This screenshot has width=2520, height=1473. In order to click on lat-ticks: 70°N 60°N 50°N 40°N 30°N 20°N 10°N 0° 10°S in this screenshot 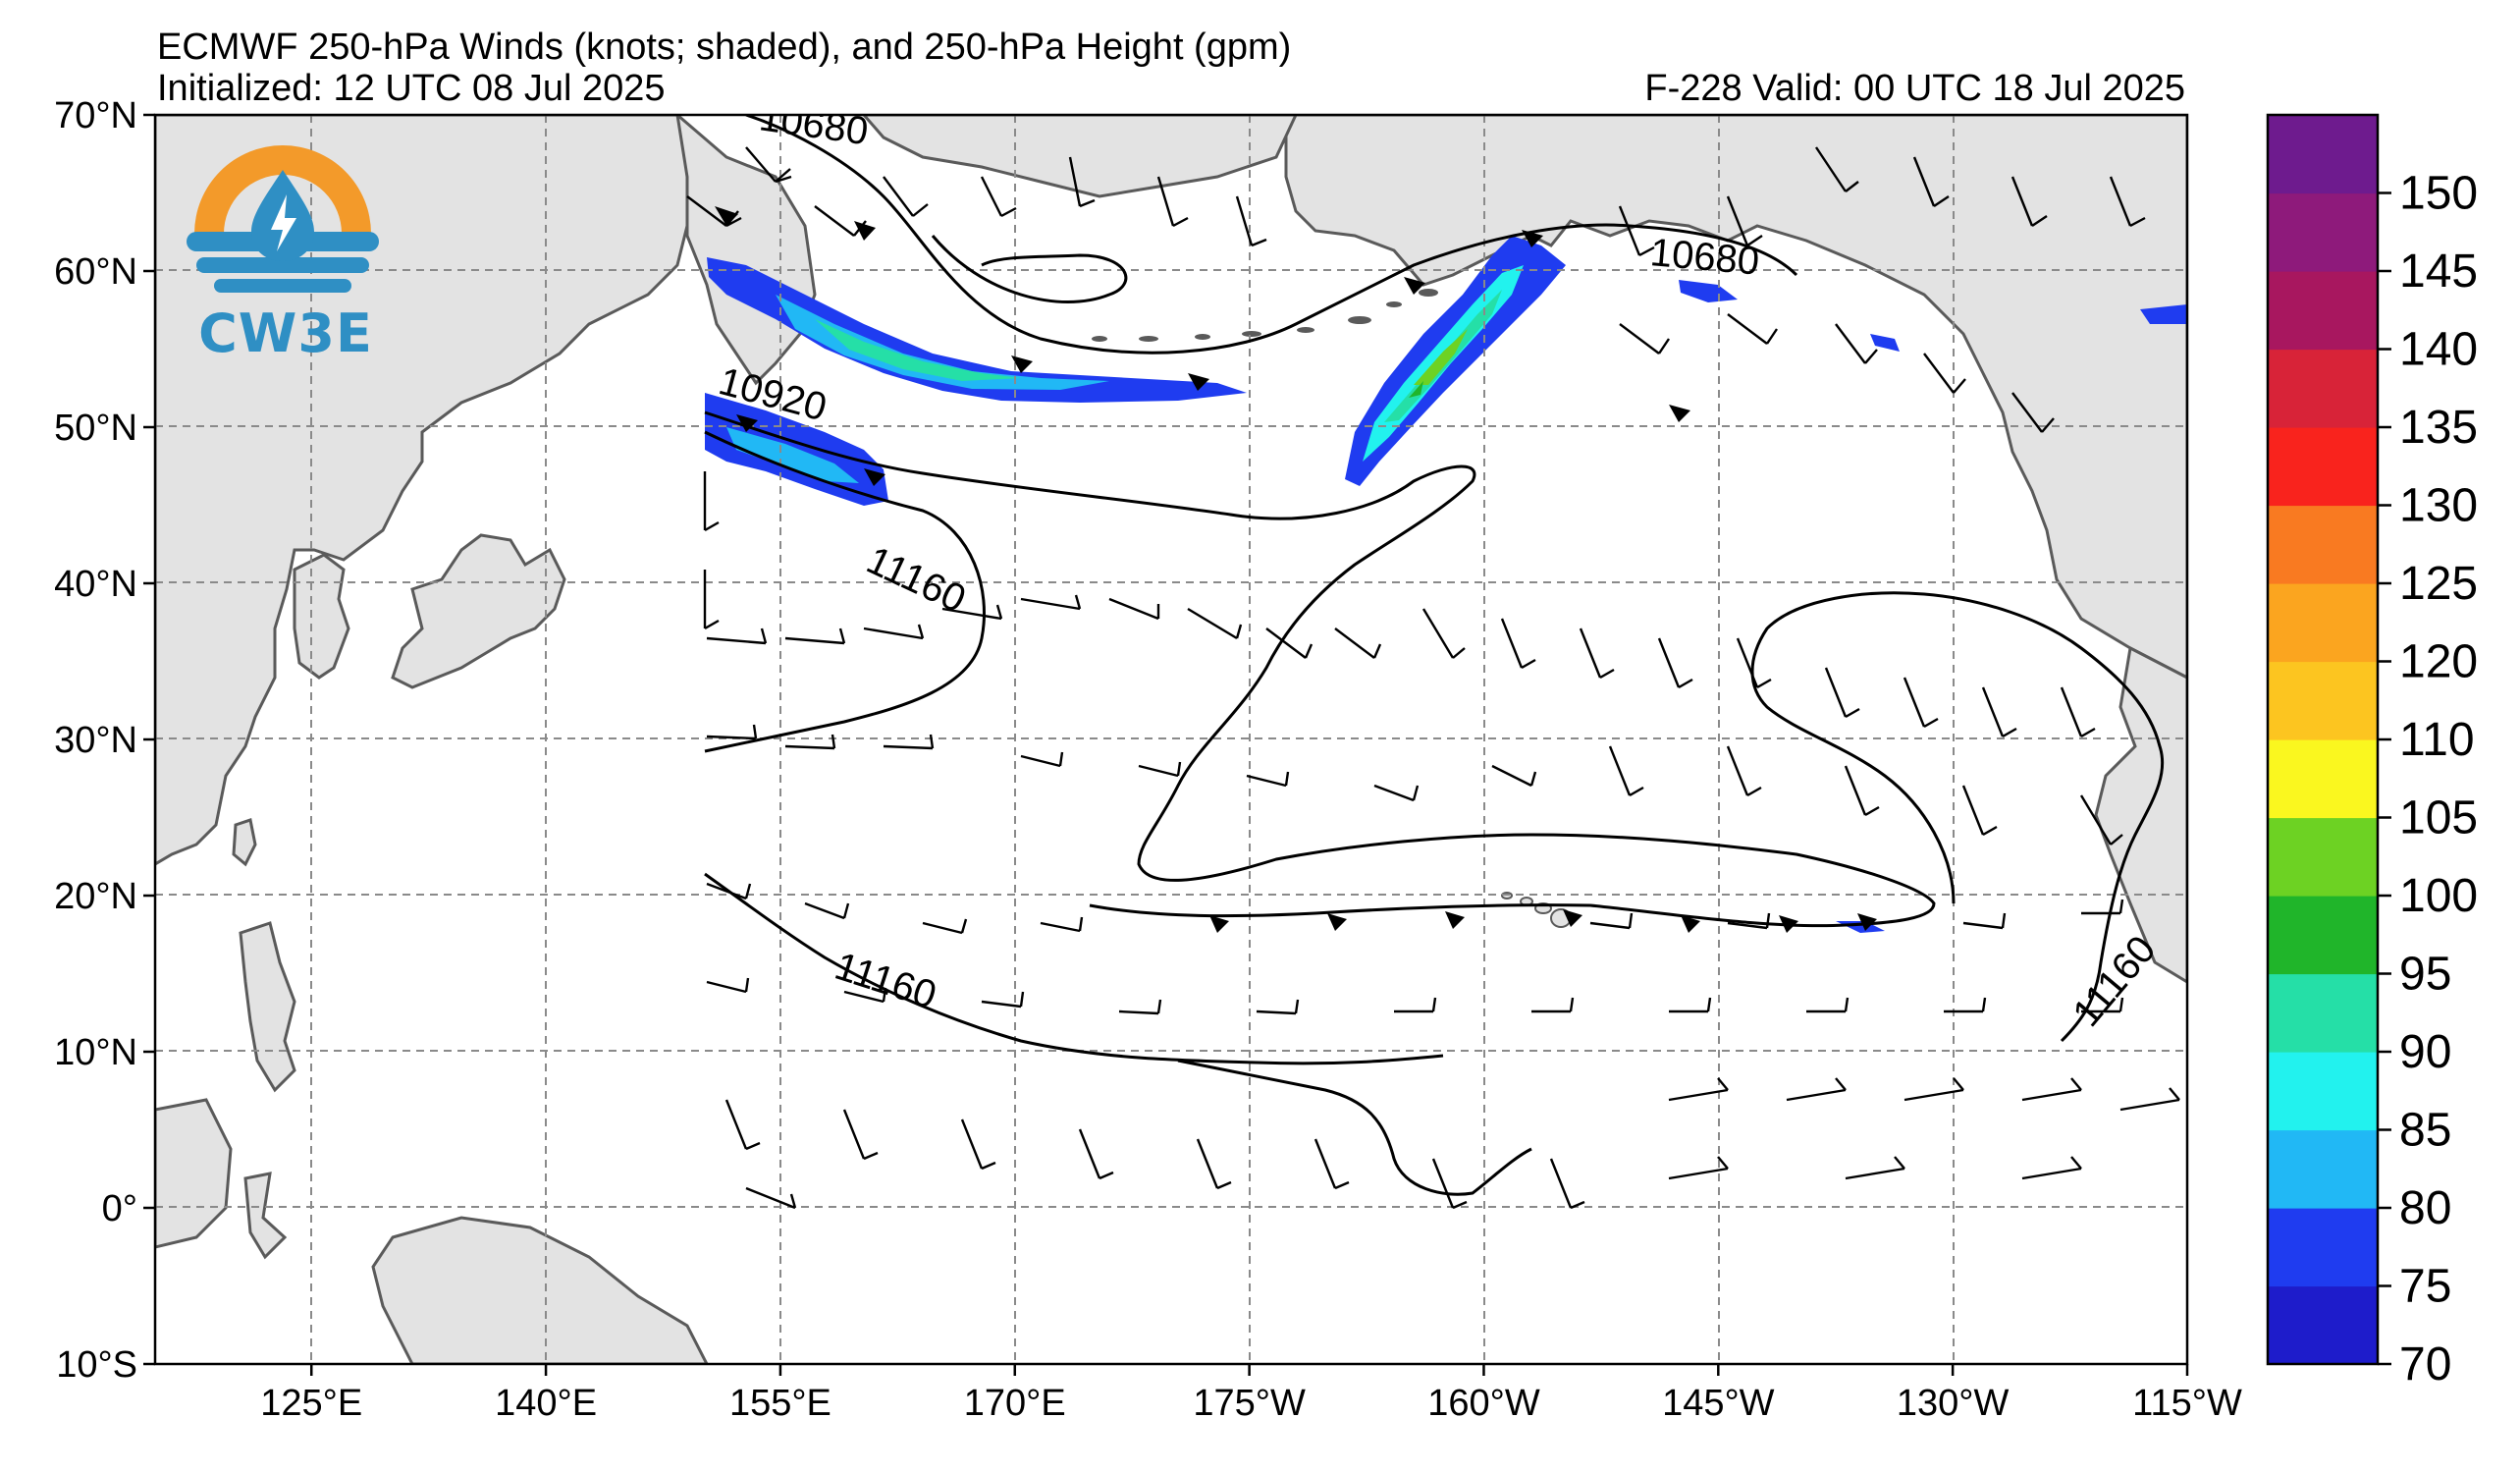, I will do `click(104, 740)`.